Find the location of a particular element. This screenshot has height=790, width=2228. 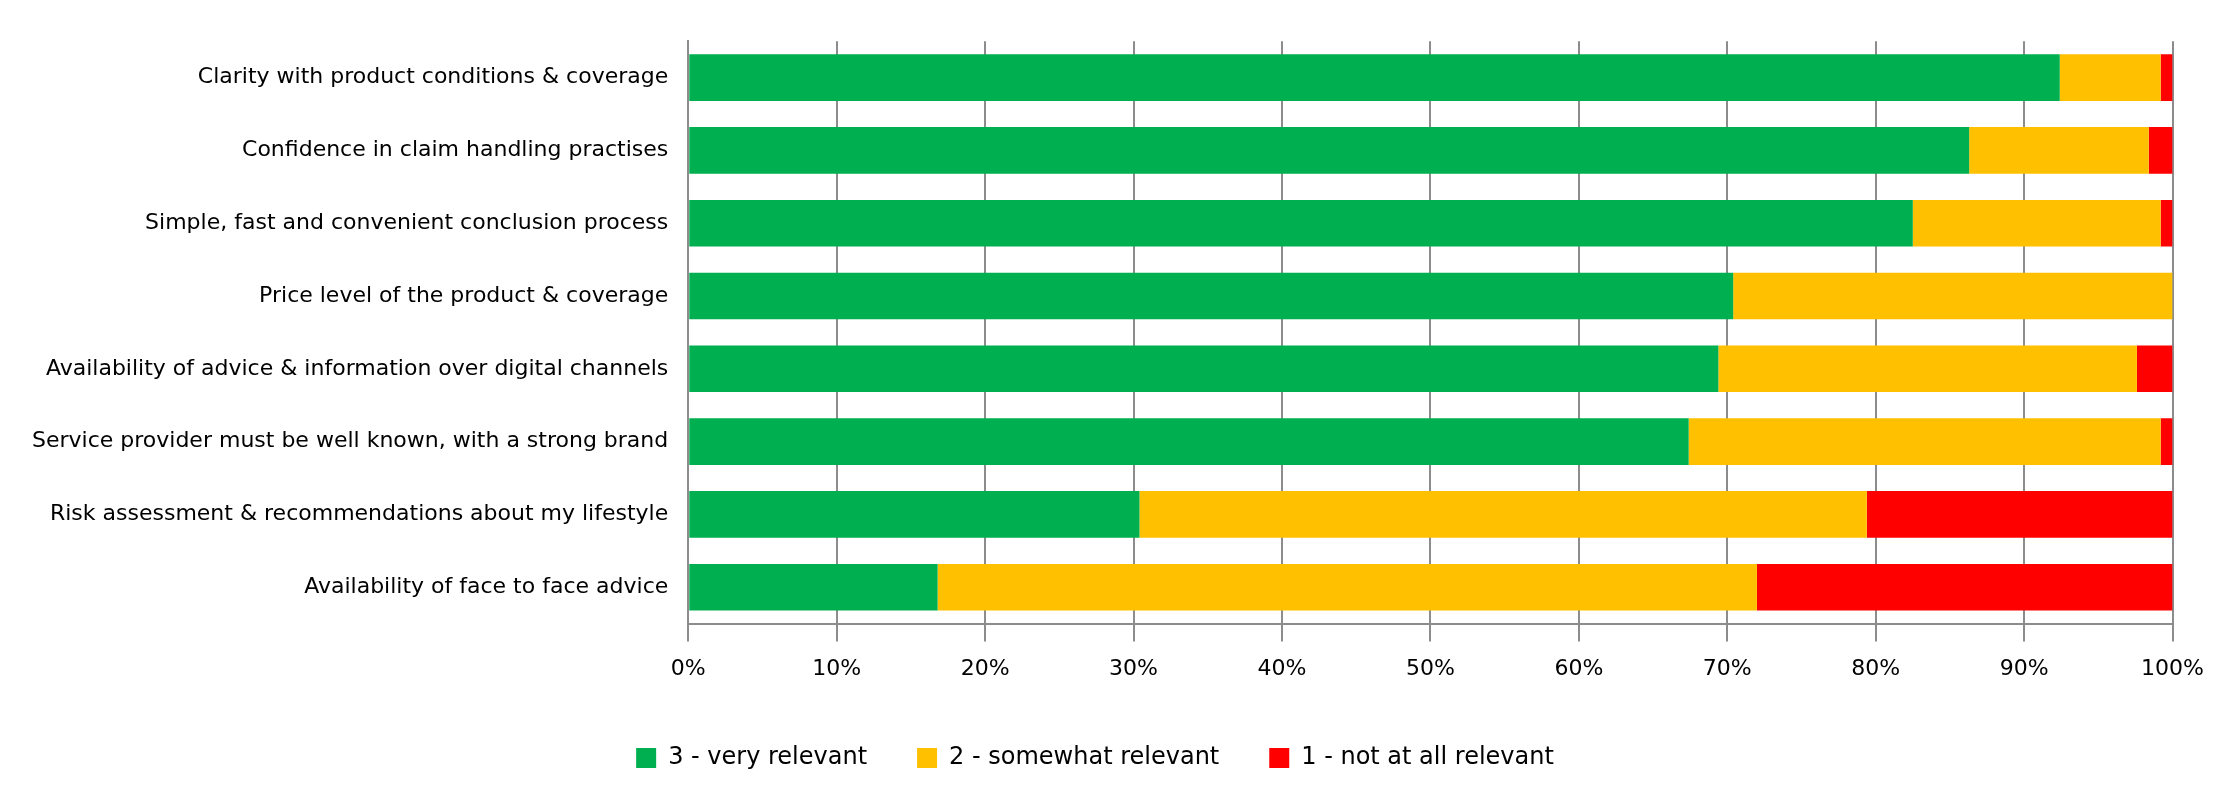

x-tick-label: 100% is located at coordinates (2173, 667).